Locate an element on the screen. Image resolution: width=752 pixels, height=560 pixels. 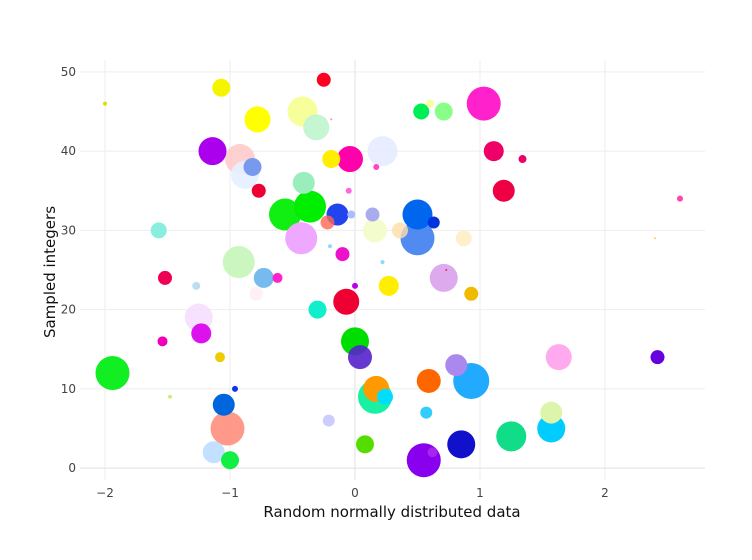
y-tick-label: 0 is located at coordinates (72, 468).